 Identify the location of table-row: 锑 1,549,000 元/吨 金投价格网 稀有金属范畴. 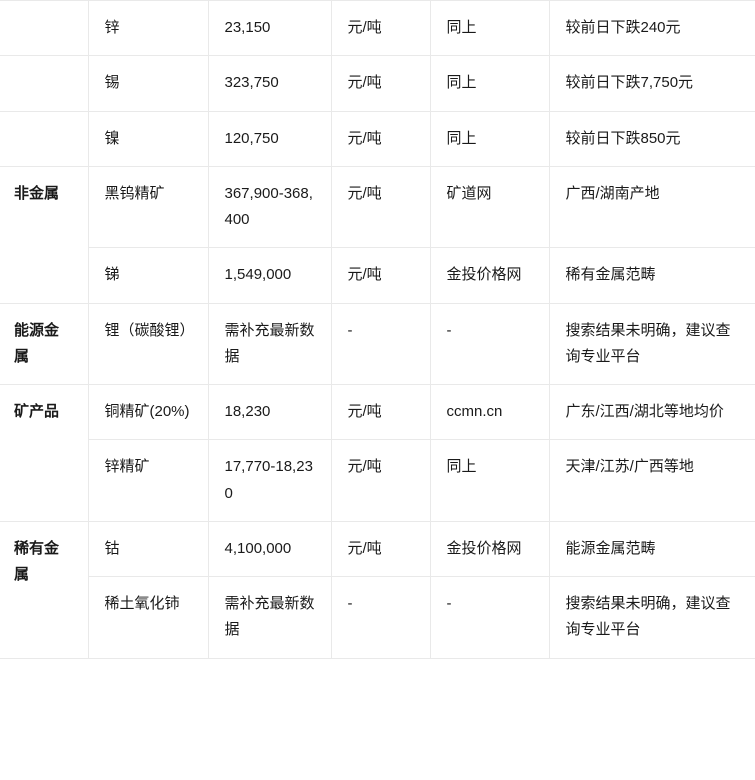
(377, 275).